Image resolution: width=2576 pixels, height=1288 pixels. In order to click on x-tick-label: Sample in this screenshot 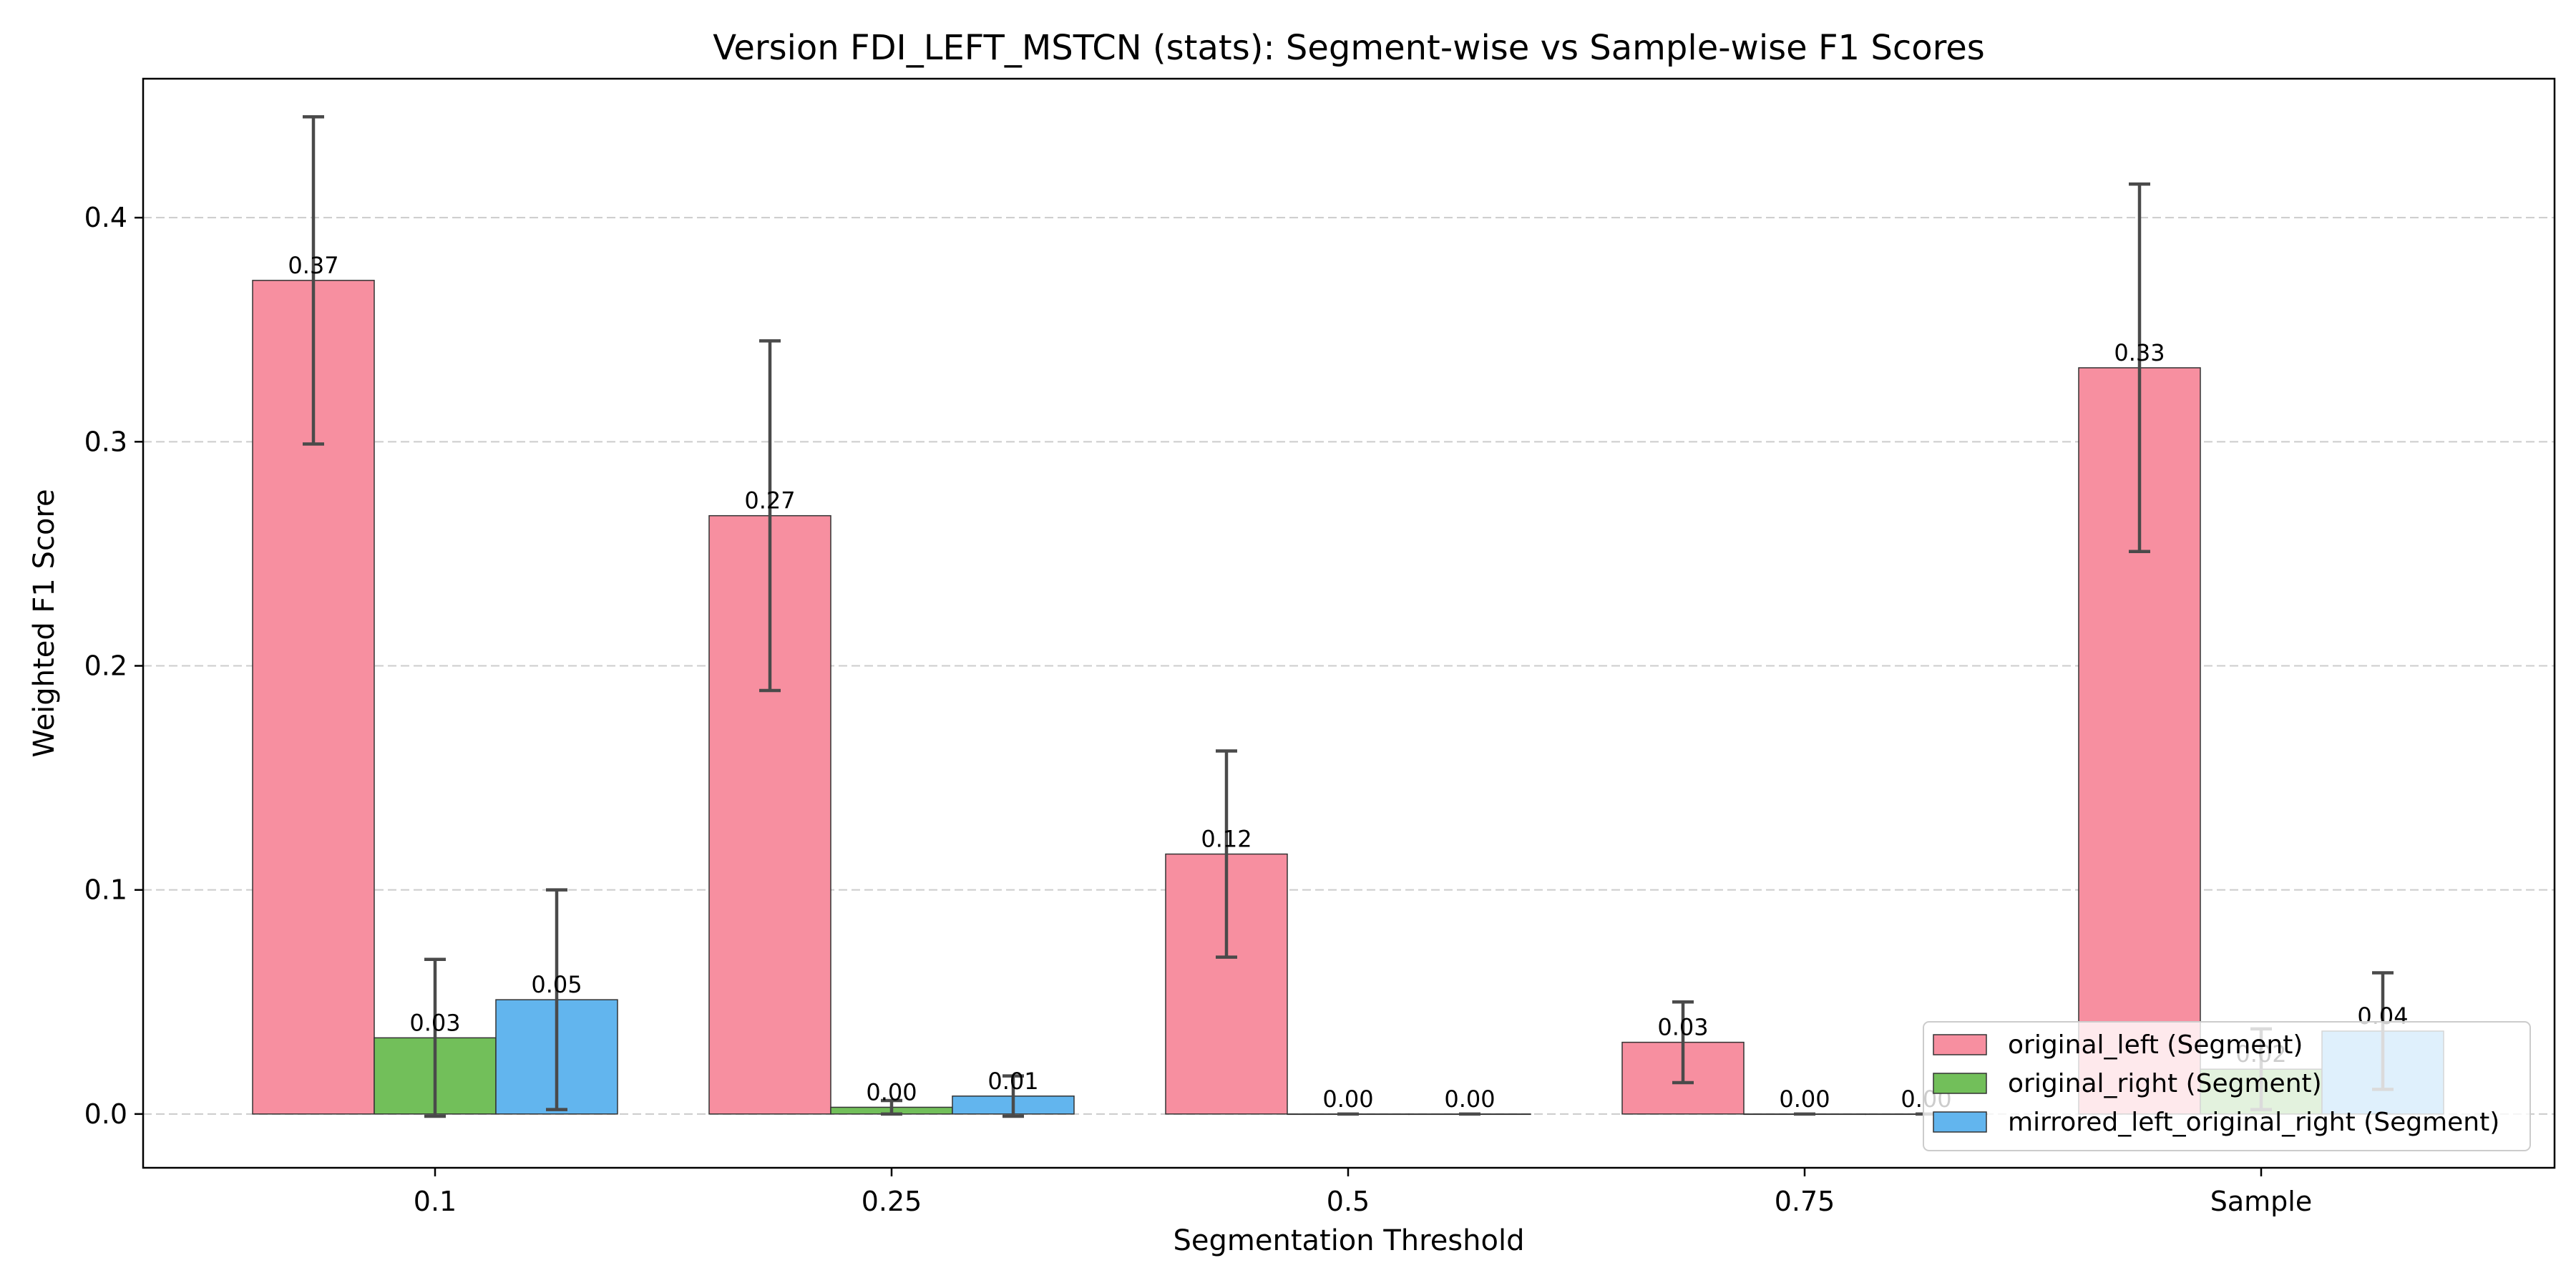, I will do `click(2261, 1201)`.